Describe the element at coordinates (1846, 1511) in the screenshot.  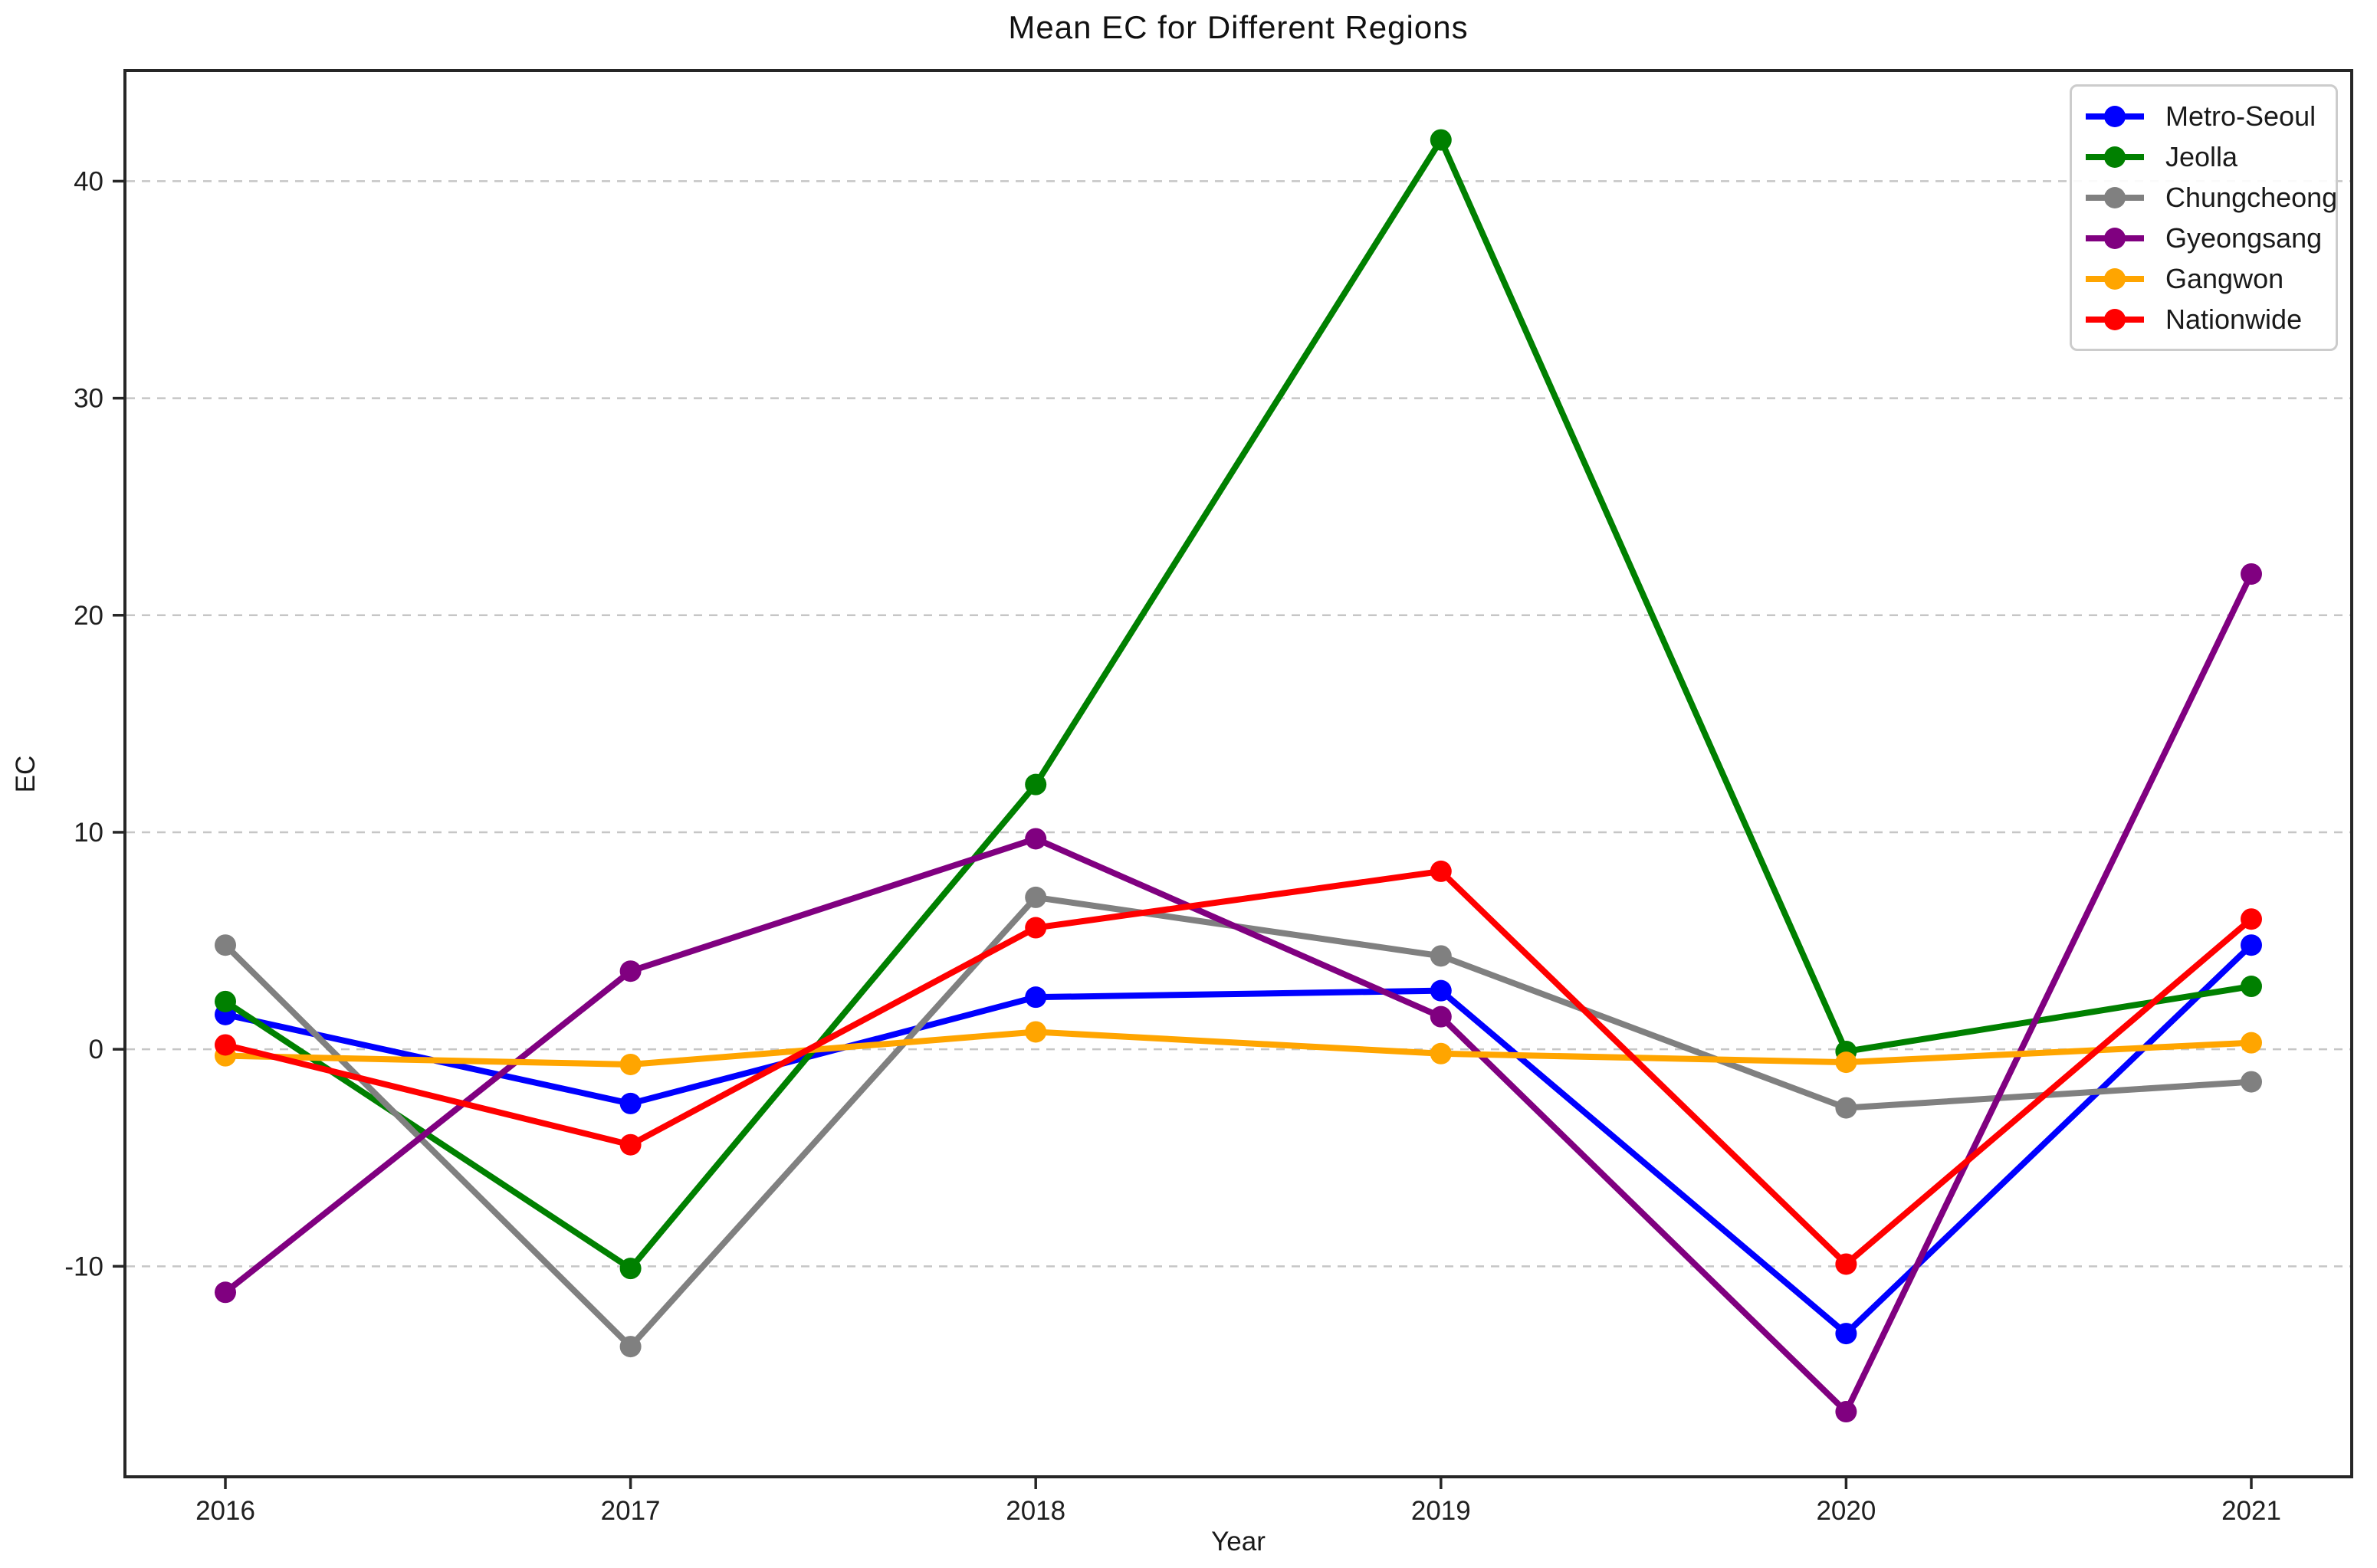
I see `x-tick-label: 2020` at that location.